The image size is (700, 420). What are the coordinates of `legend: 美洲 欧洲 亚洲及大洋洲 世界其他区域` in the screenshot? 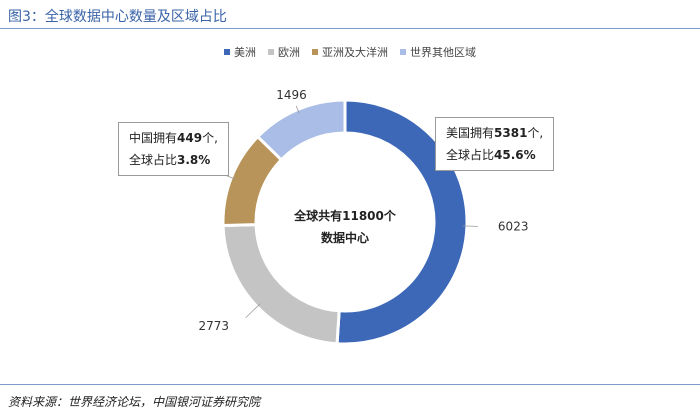 It's located at (350, 52).